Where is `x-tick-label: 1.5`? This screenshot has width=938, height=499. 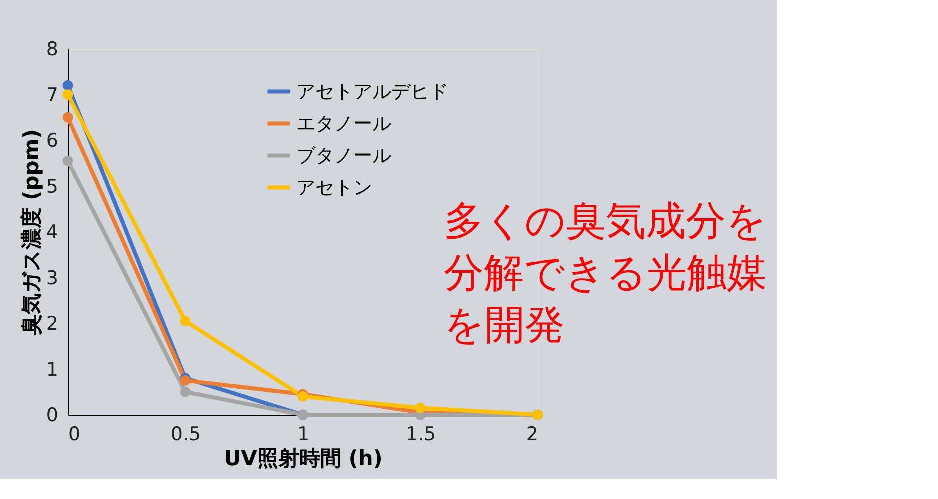 x-tick-label: 1.5 is located at coordinates (421, 435).